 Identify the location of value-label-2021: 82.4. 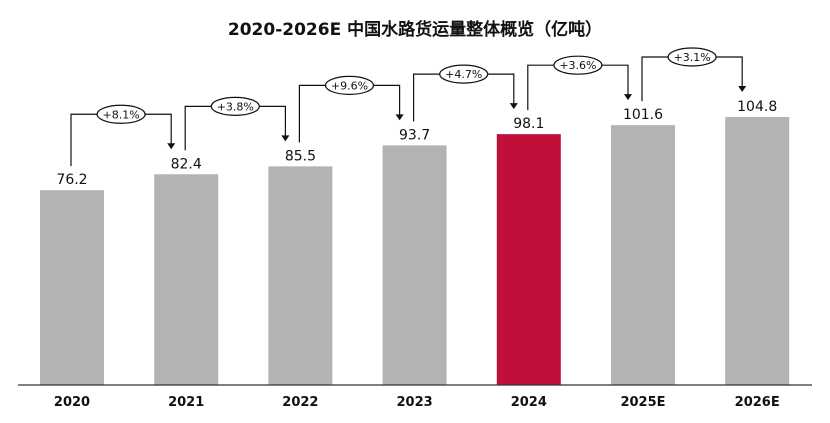
(186, 164).